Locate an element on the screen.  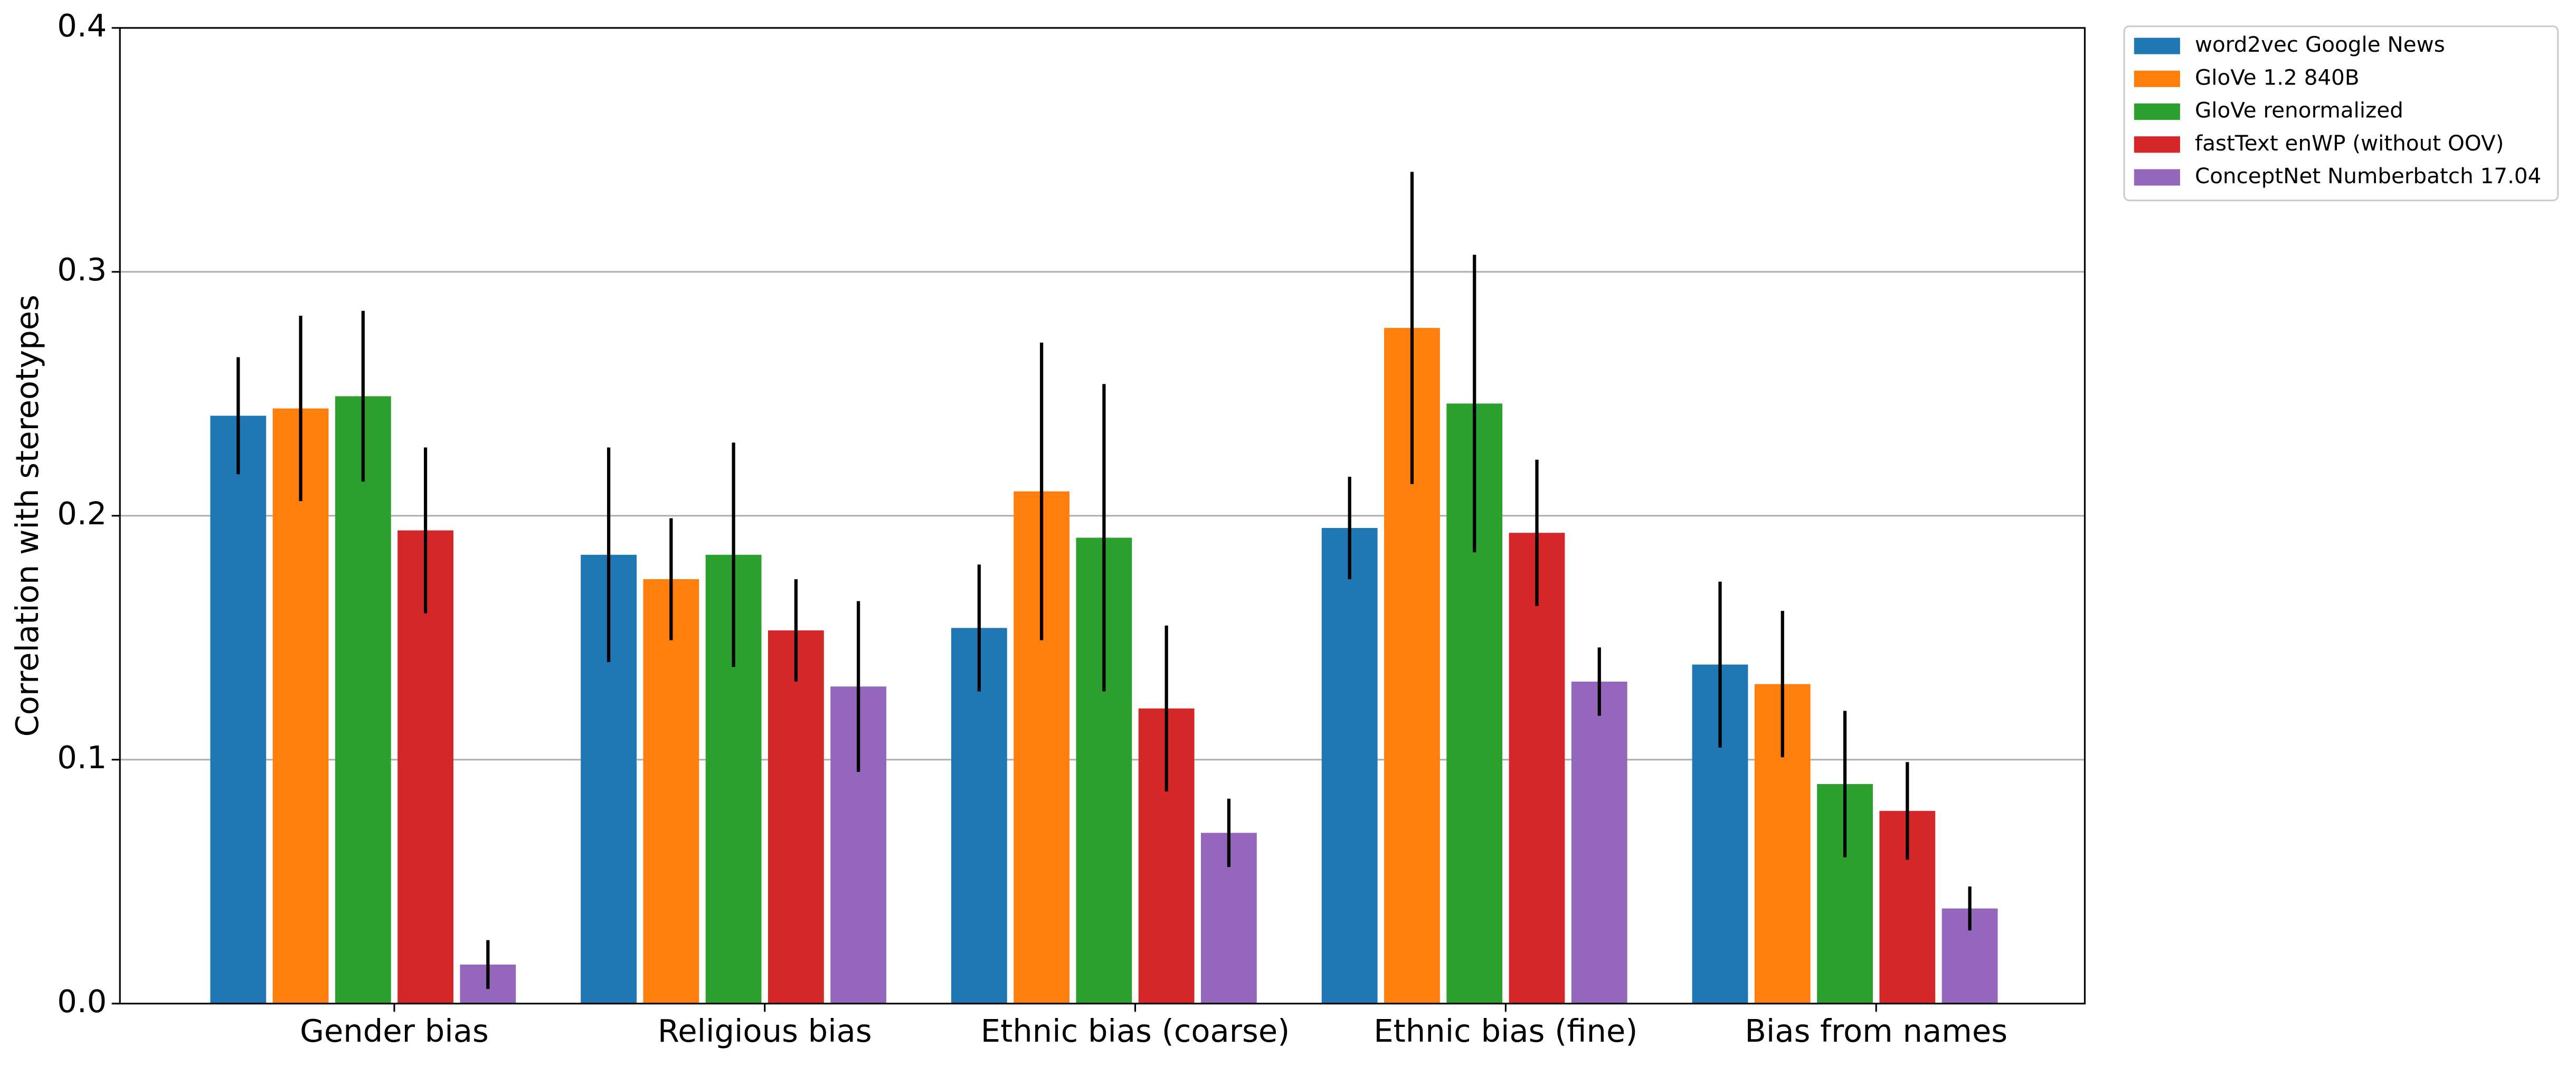
y-tick-label: 0.0 is located at coordinates (82, 1002).